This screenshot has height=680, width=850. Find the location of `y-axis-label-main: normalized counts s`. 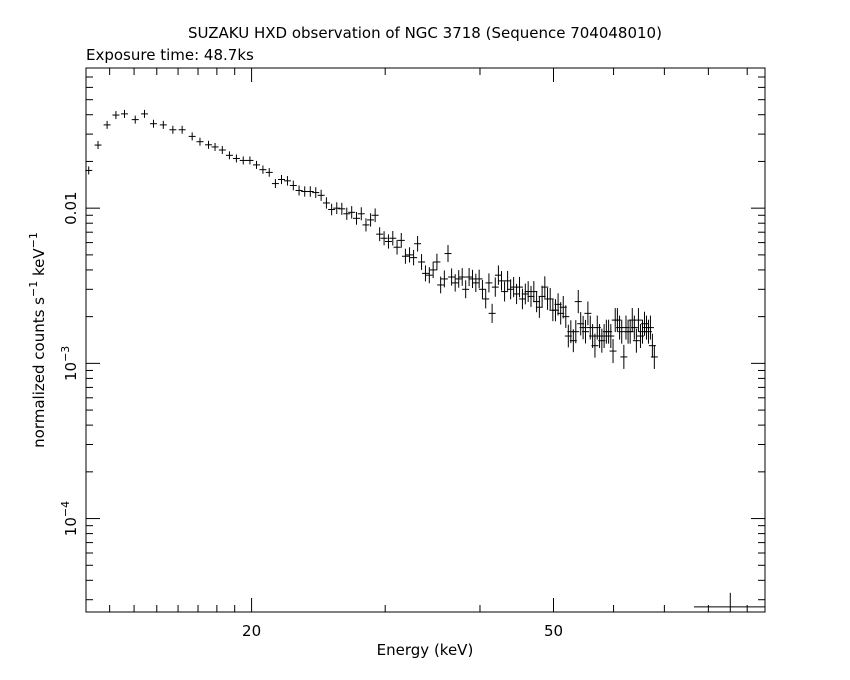

y-axis-label-main: normalized counts s is located at coordinates (39, 372).